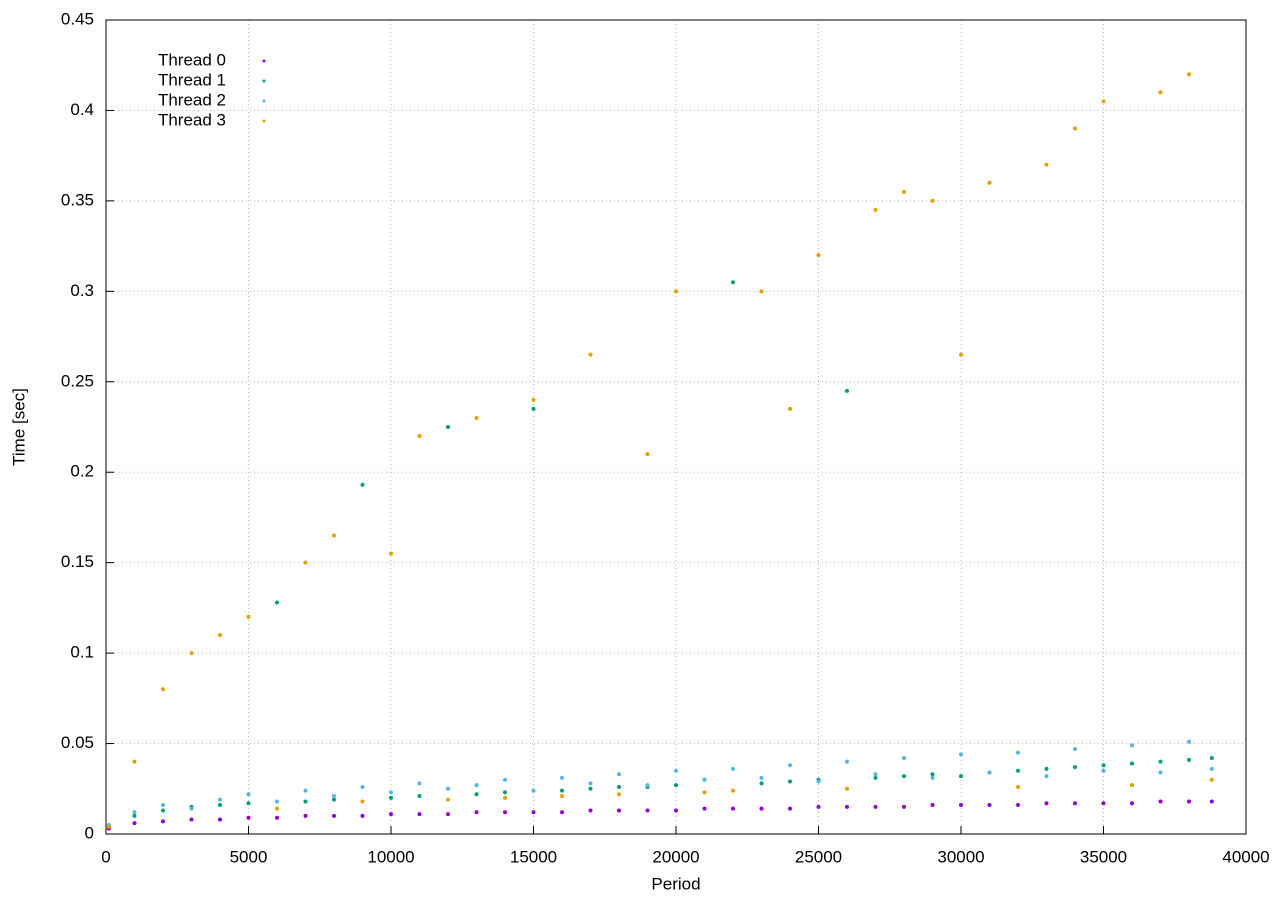  What do you see at coordinates (192, 59) in the screenshot?
I see `legend-label: Thread 0` at bounding box center [192, 59].